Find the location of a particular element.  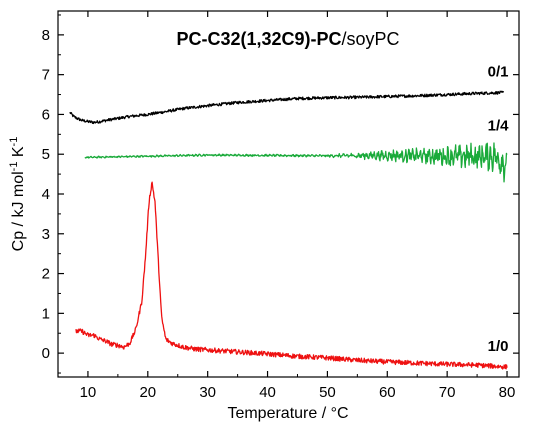

y-tick-label: 4 is located at coordinates (46, 194).